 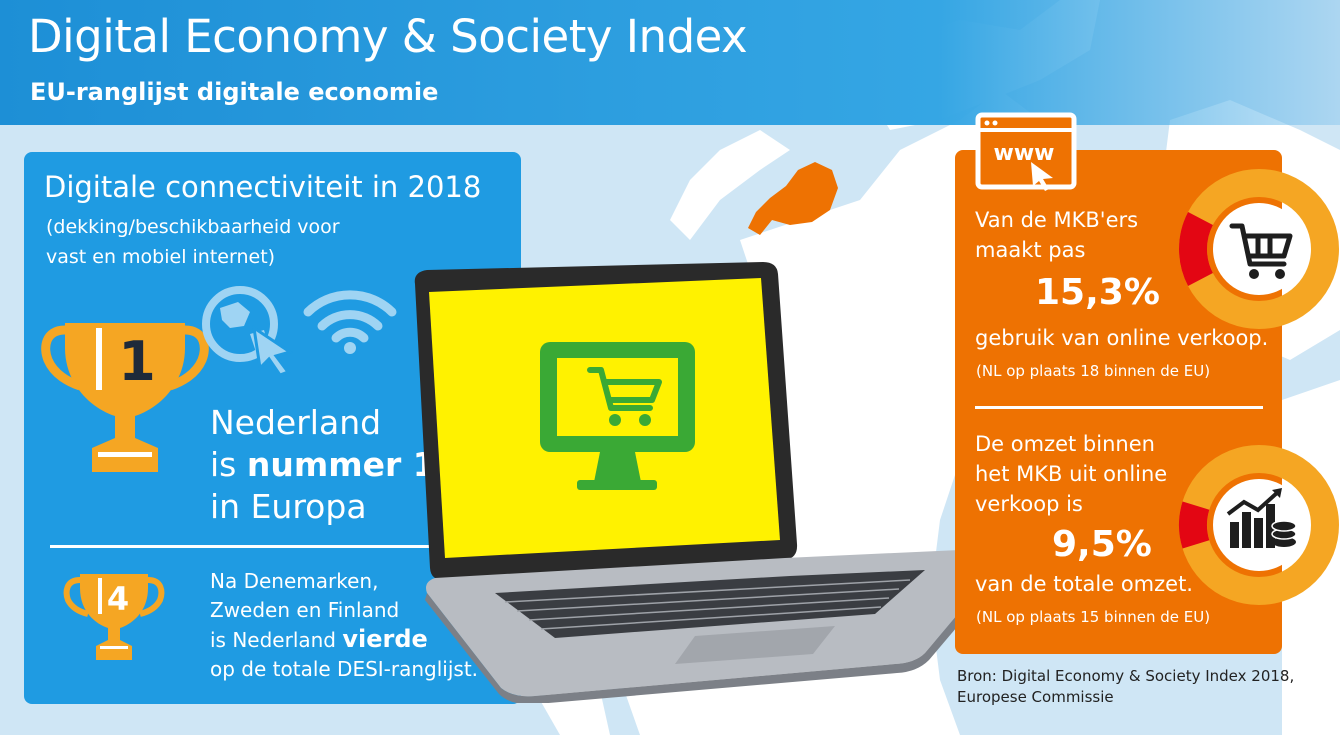 I want to click on page-title: Digital Economy & Society Index, so click(x=388, y=36).